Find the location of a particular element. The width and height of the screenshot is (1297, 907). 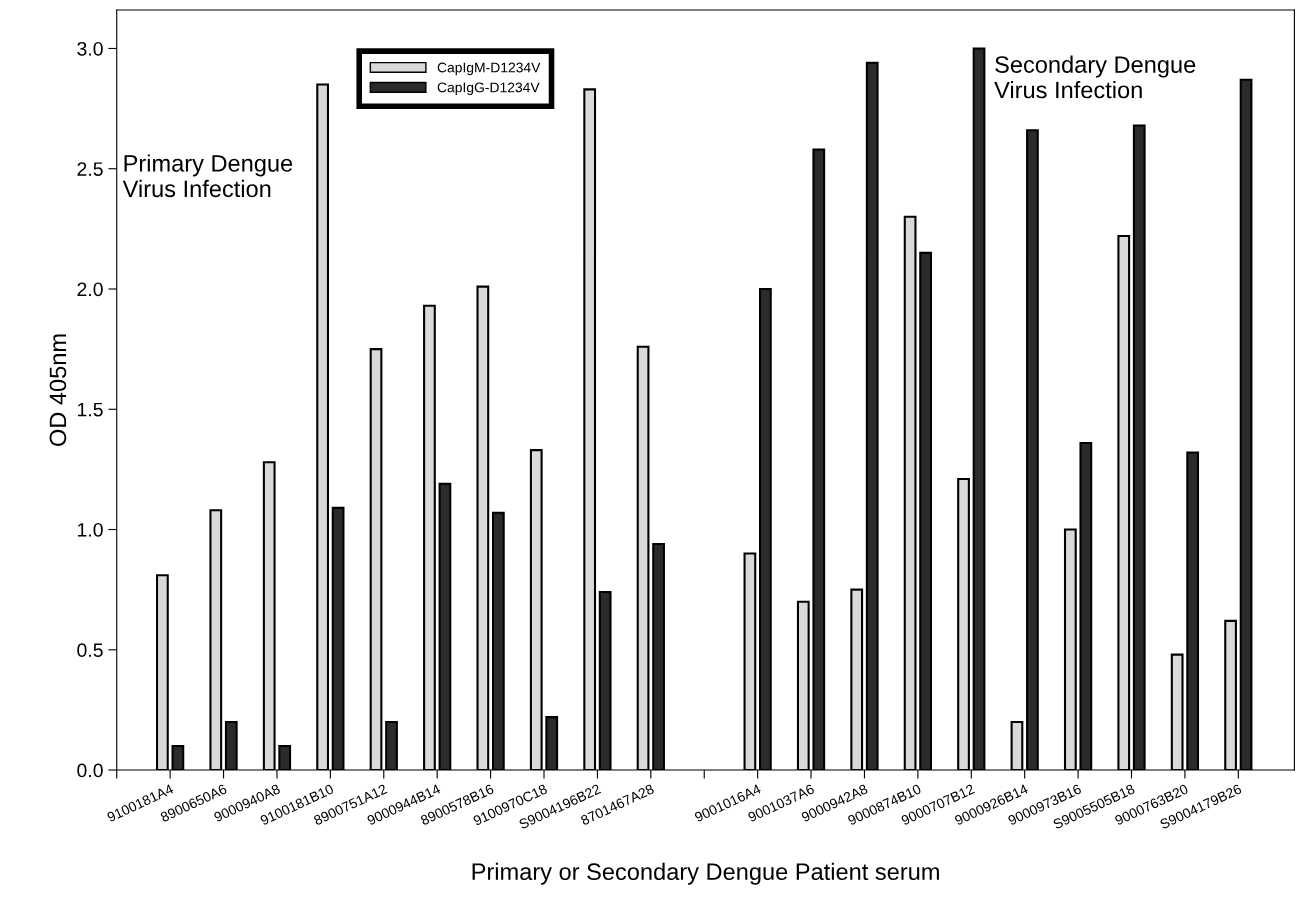

y-tick-label: 1.5 is located at coordinates (90, 409).